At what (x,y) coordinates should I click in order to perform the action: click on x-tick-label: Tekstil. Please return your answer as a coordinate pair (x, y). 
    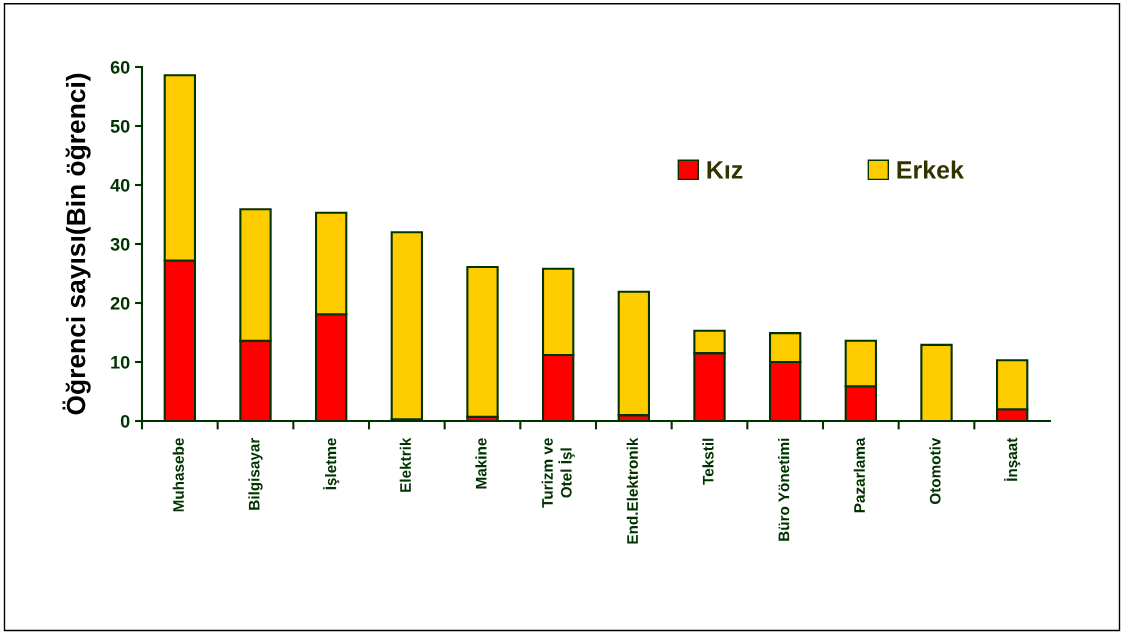
    Looking at the image, I should click on (708, 461).